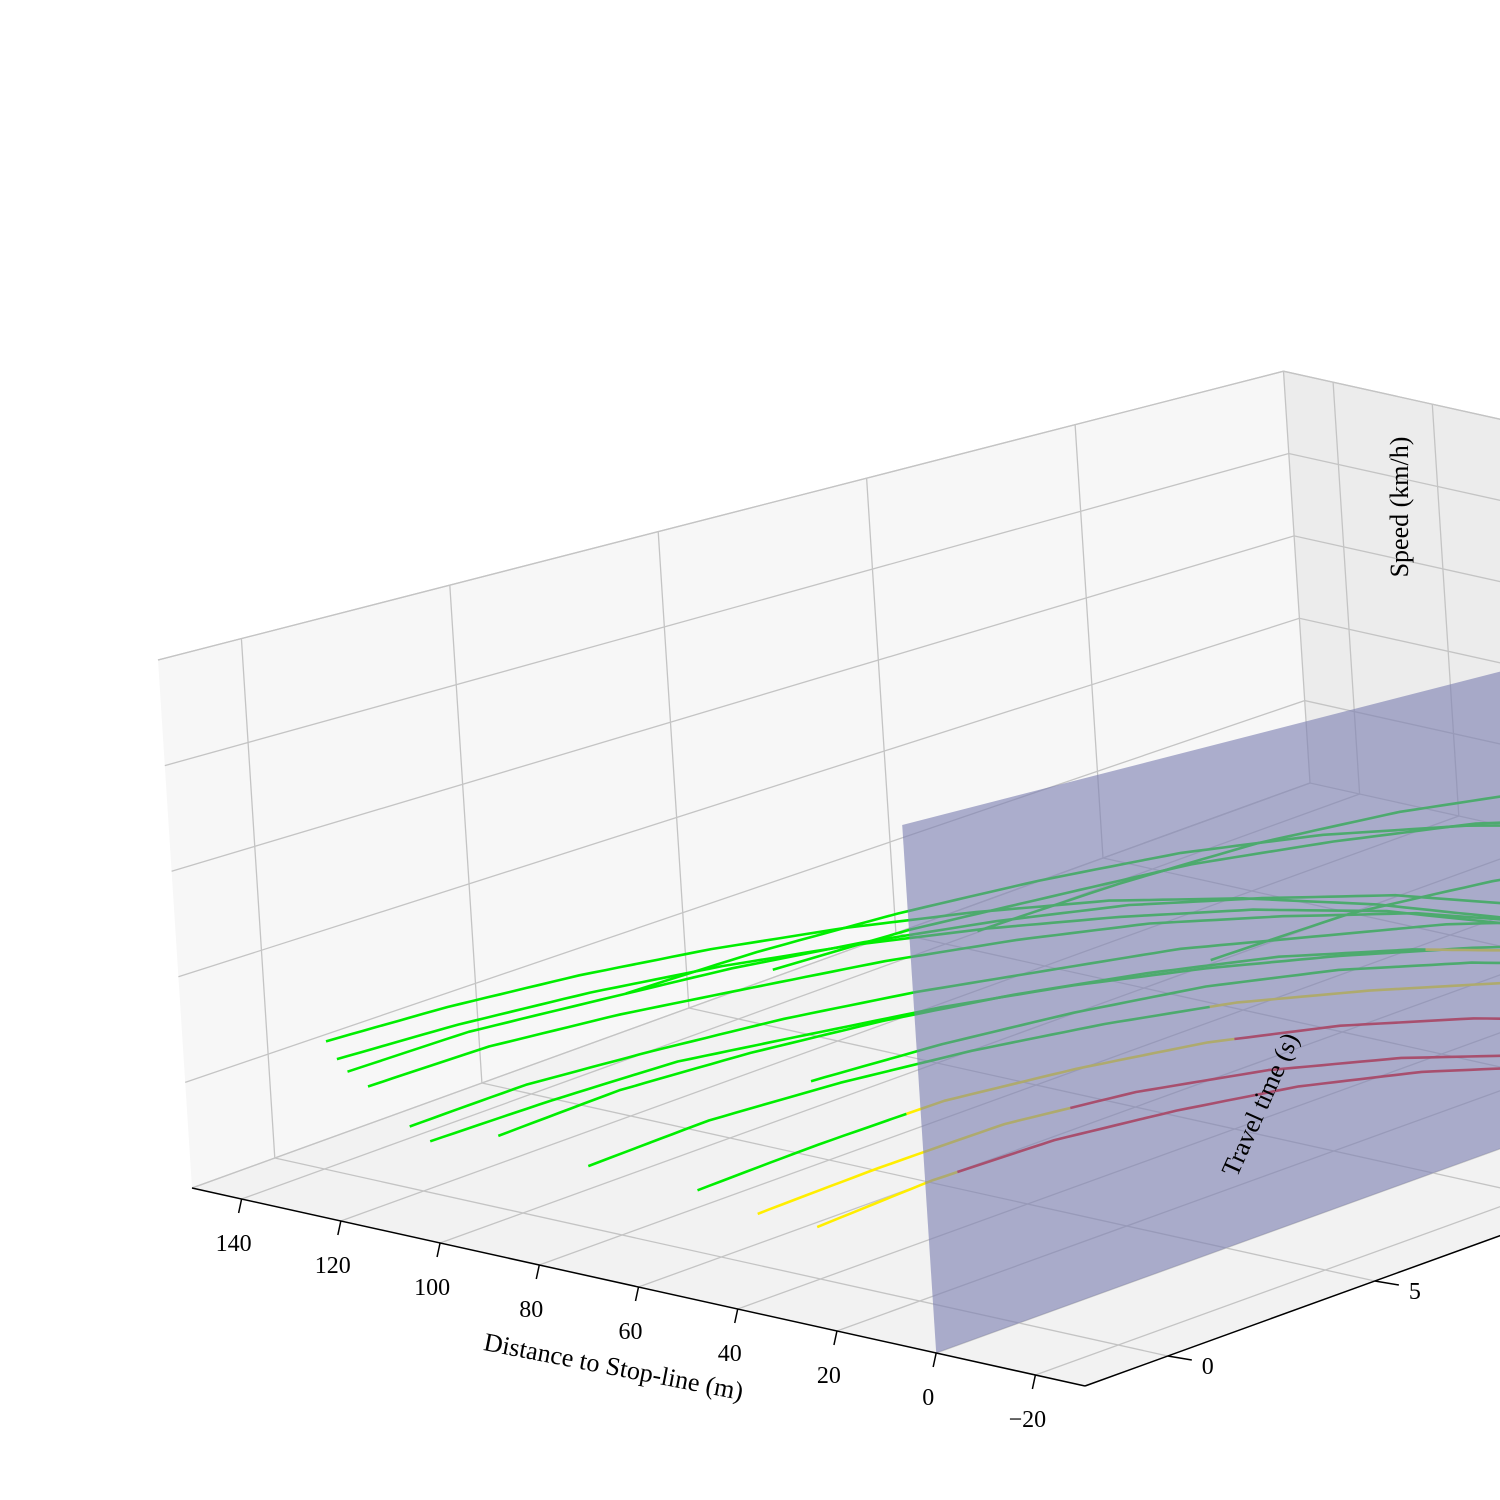  Describe the element at coordinates (1208, 1367) in the screenshot. I see `y-tick-label: 0` at that location.